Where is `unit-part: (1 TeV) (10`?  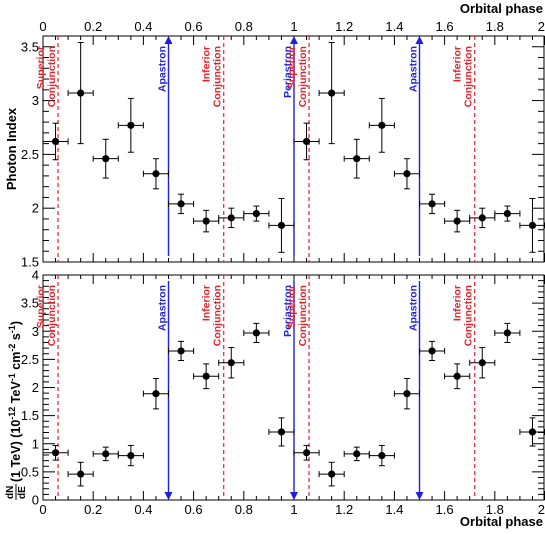
unit-part: (1 TeV) (10 is located at coordinates (16, 451).